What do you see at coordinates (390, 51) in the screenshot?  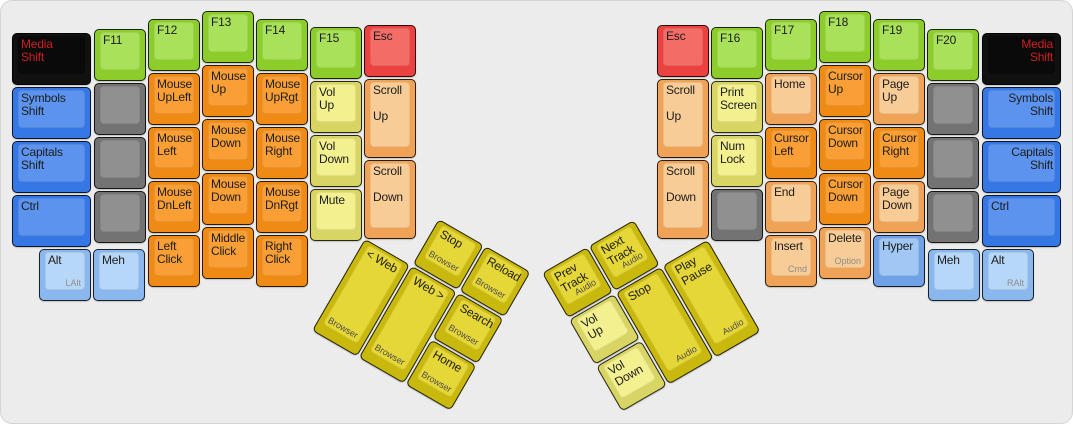 I see `key-esc-left: Esc` at bounding box center [390, 51].